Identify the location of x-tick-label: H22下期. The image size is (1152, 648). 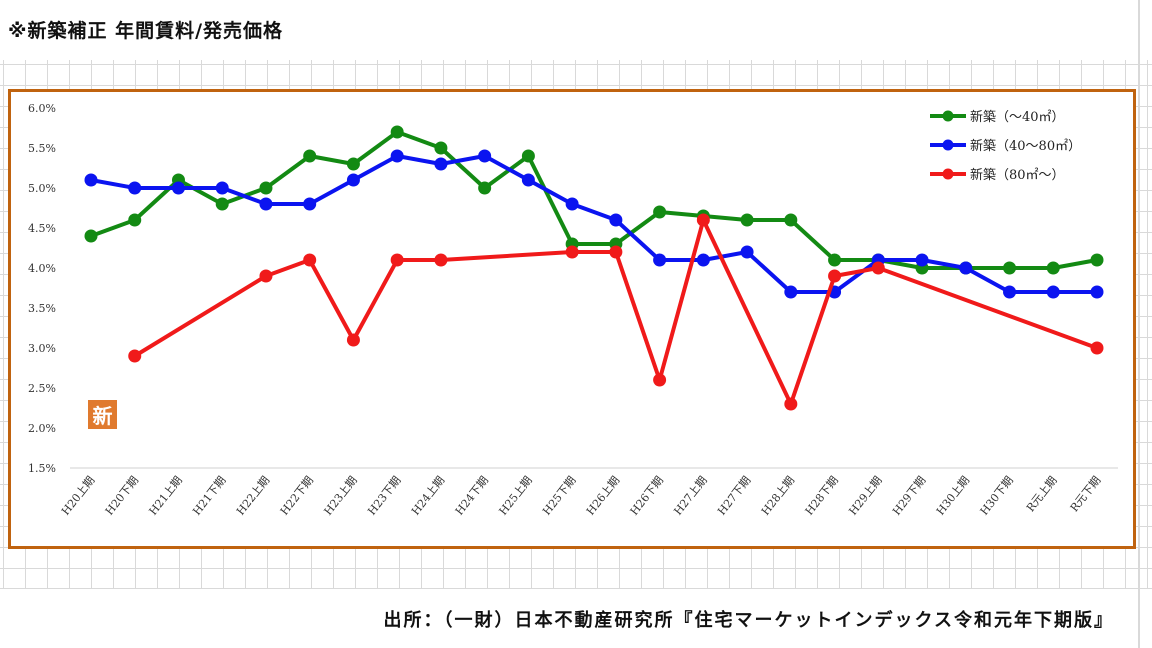
(297, 496).